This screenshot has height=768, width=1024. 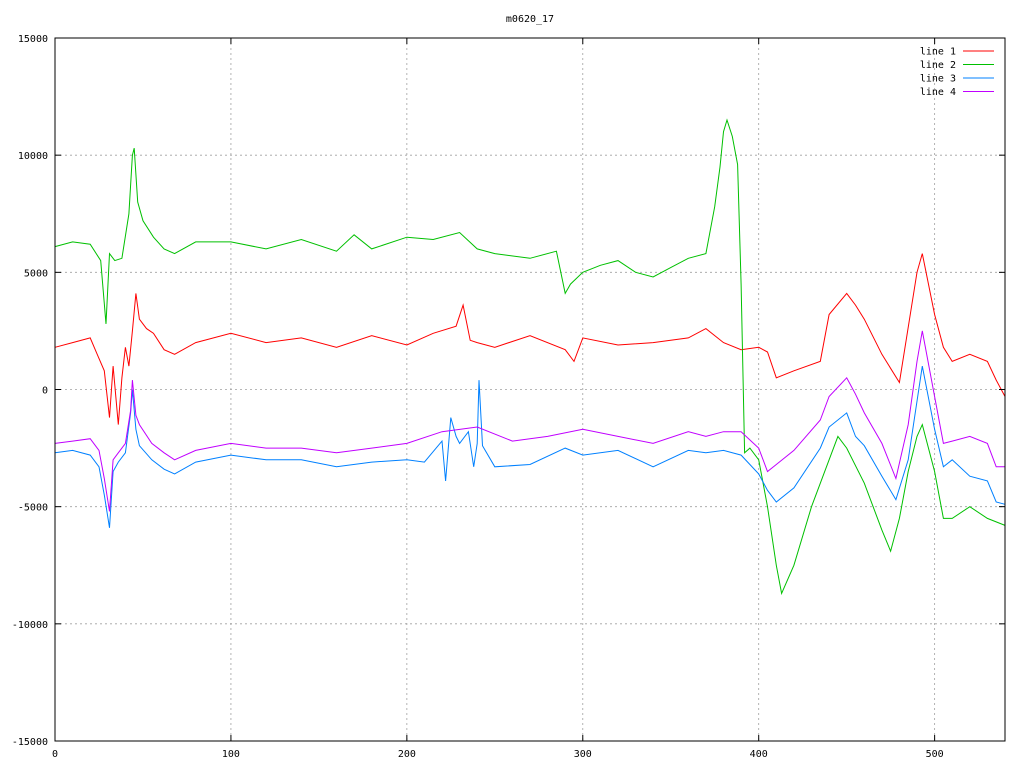 I want to click on chart-title: m0620_17, so click(x=530, y=19).